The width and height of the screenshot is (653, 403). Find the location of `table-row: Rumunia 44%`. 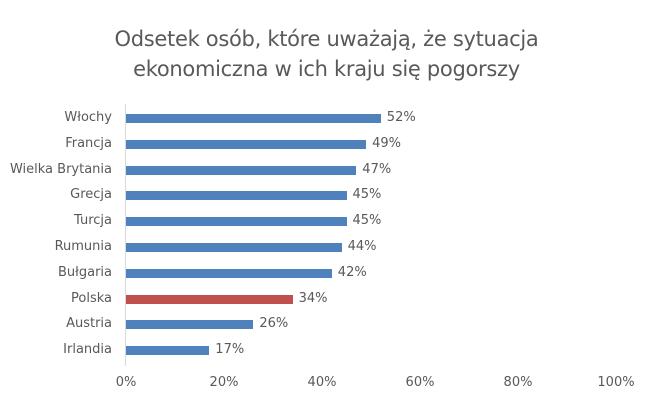

table-row: Rumunia 44% is located at coordinates (326, 247).